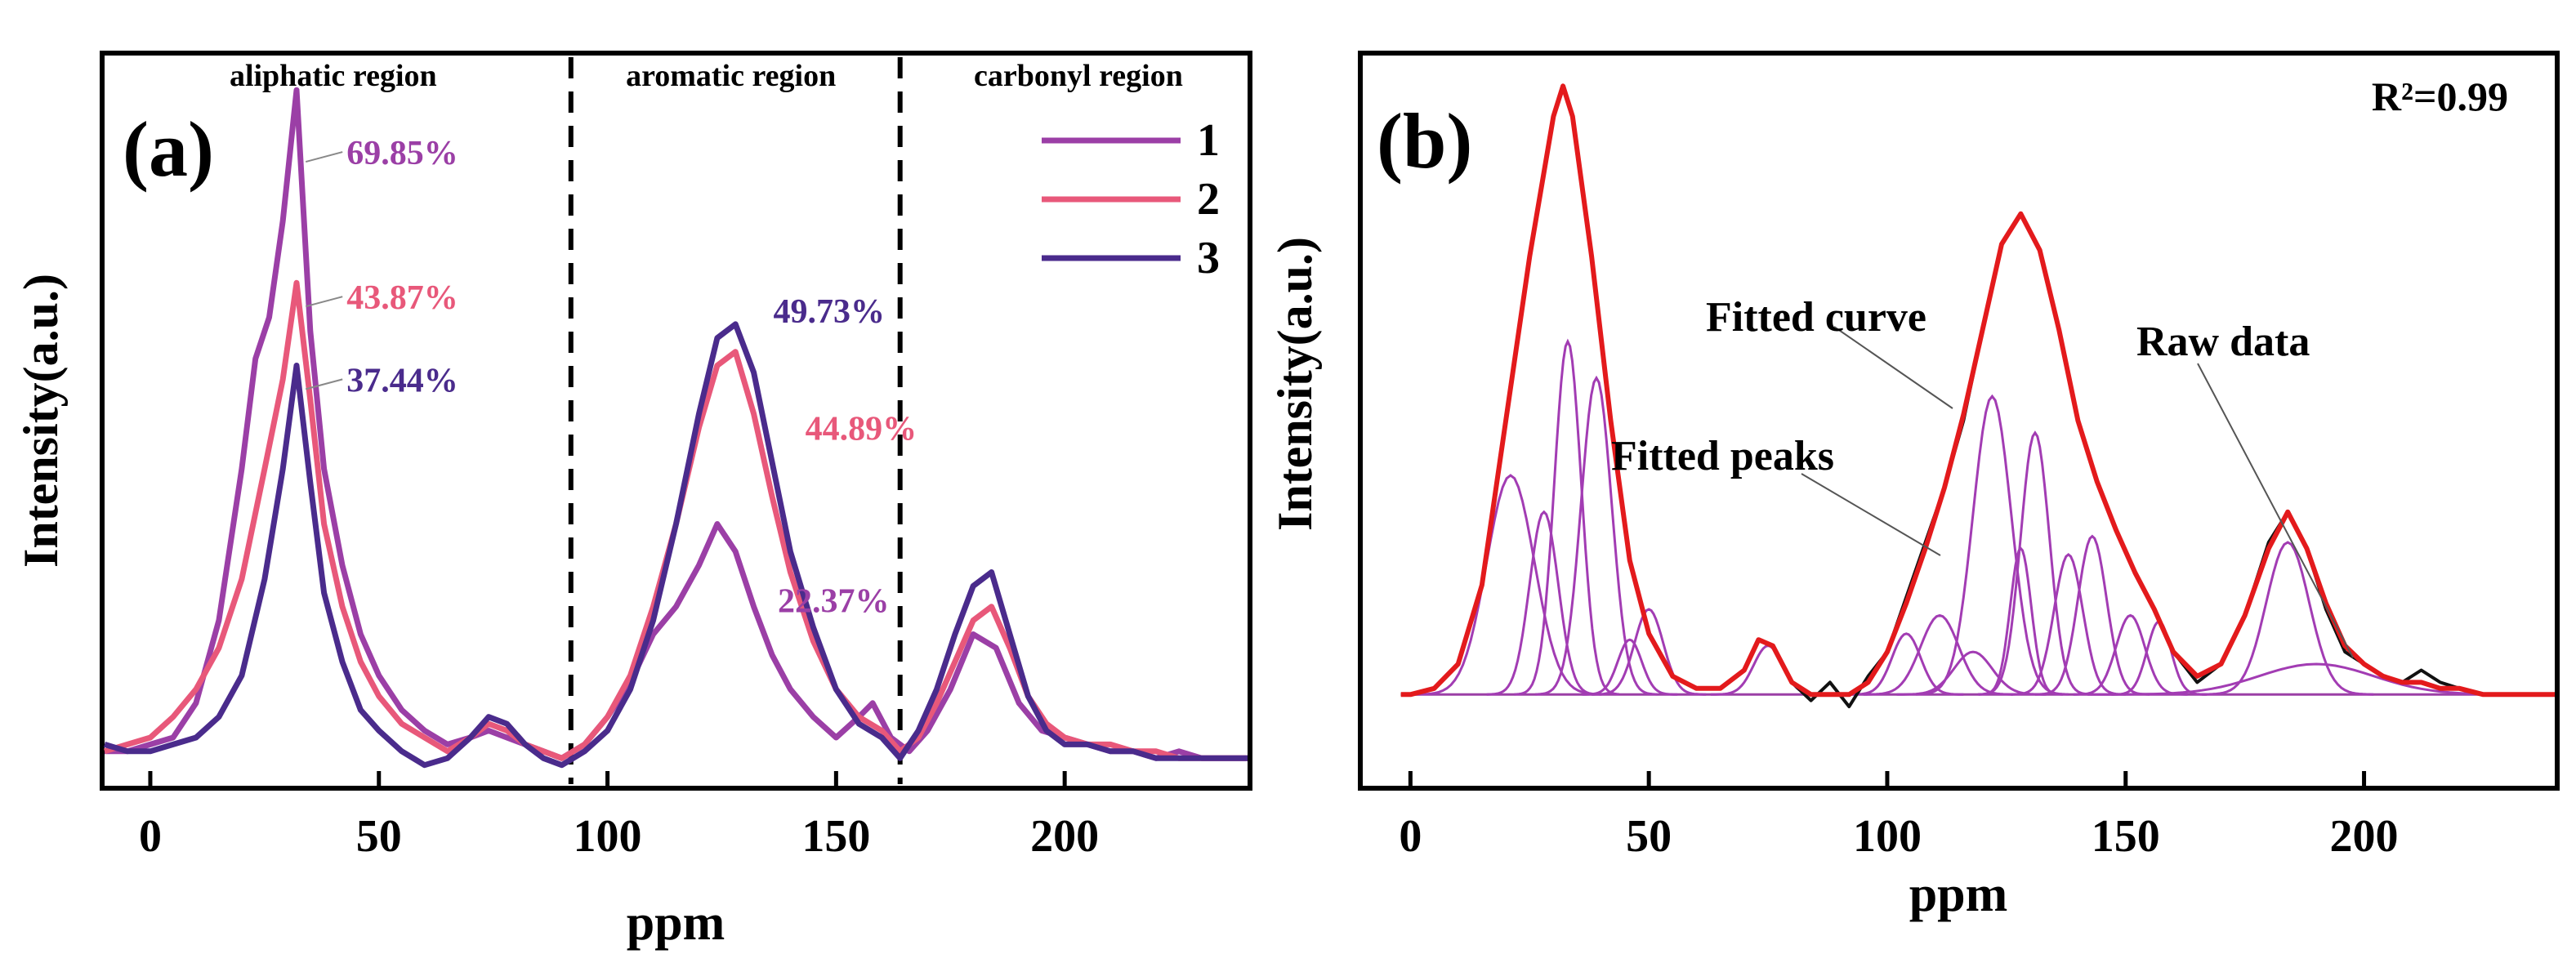  What do you see at coordinates (608, 837) in the screenshot?
I see `panel-a-x-tick-label: 100` at bounding box center [608, 837].